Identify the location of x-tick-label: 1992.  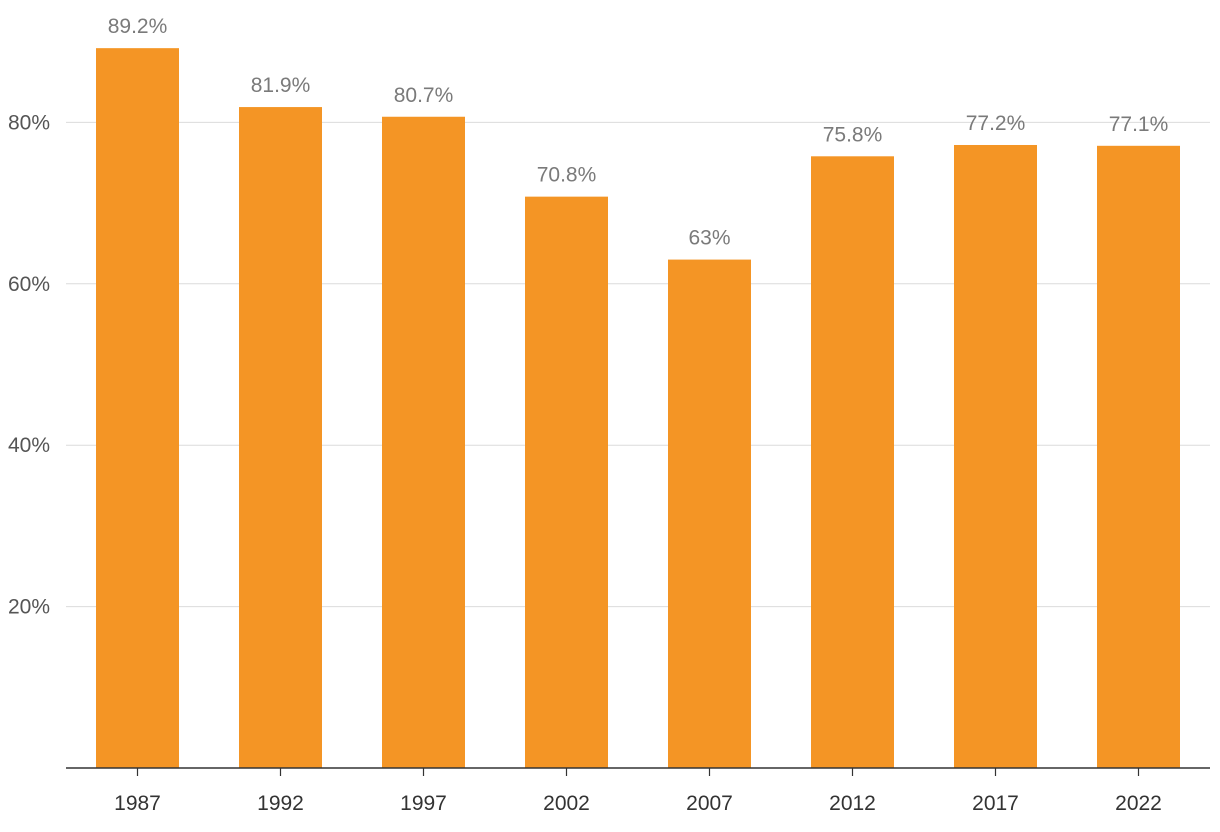
(280, 803).